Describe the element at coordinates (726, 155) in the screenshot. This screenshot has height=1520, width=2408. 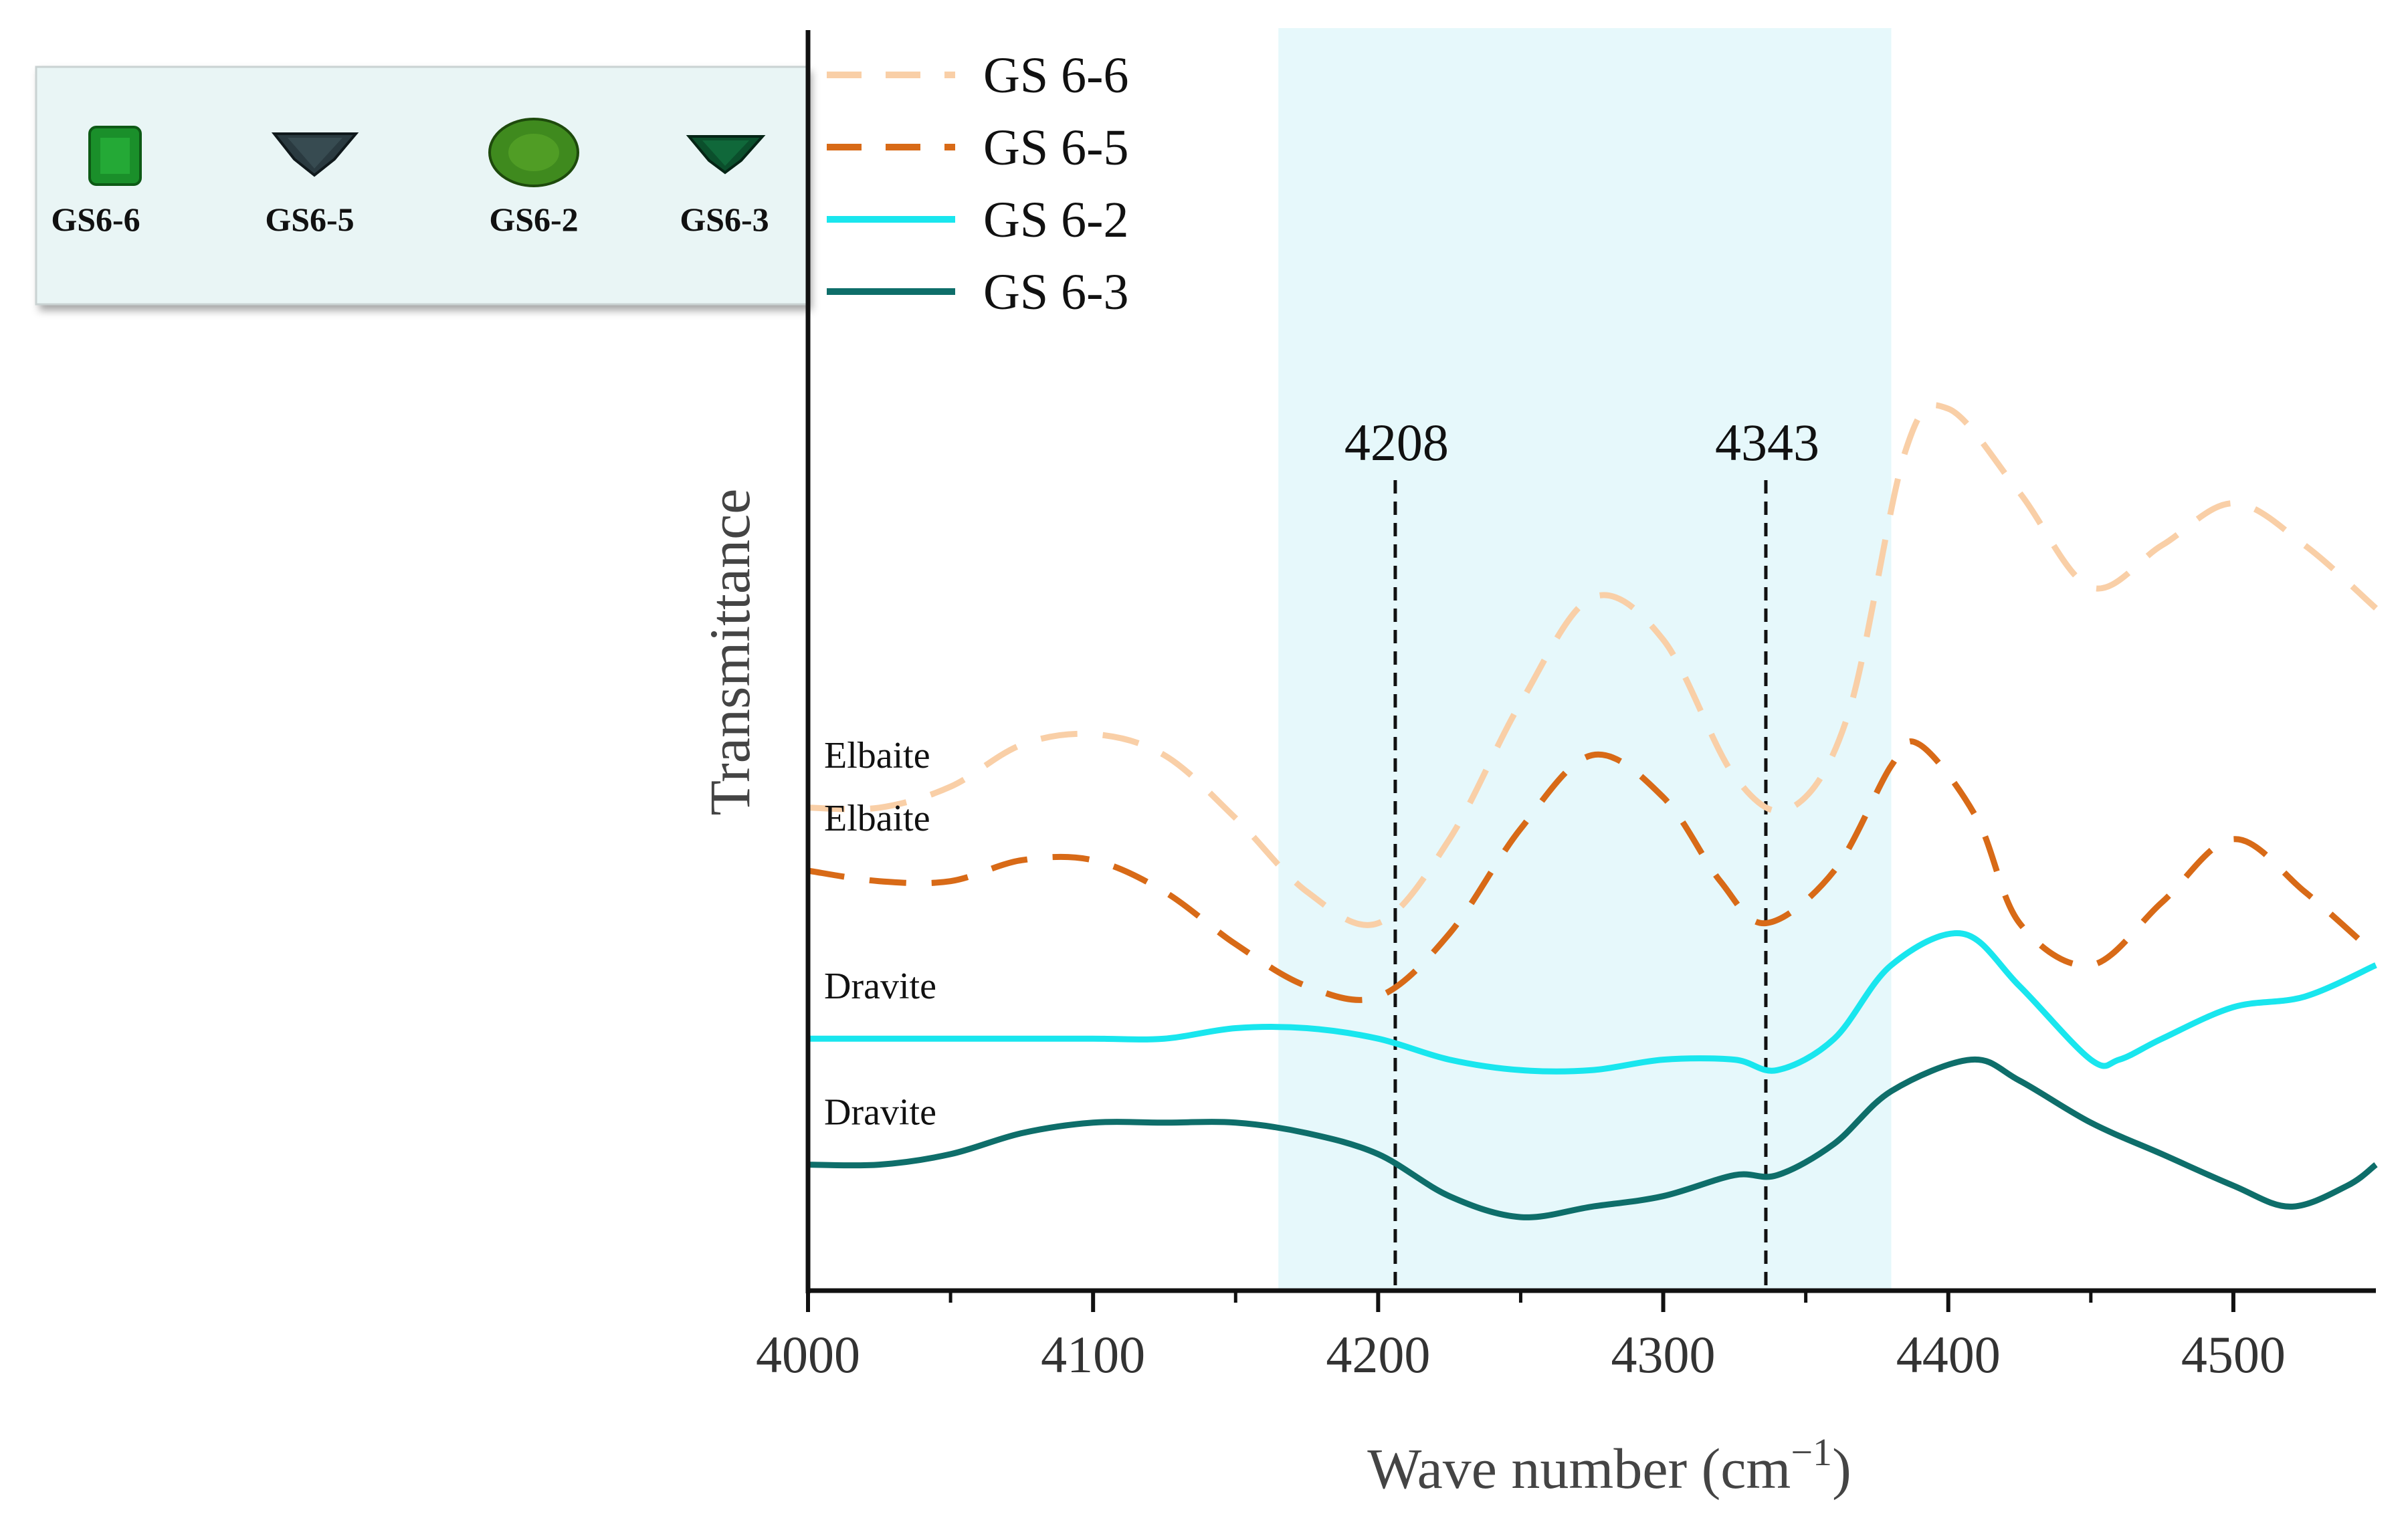
I see `gem-gs6-3-icon` at that location.